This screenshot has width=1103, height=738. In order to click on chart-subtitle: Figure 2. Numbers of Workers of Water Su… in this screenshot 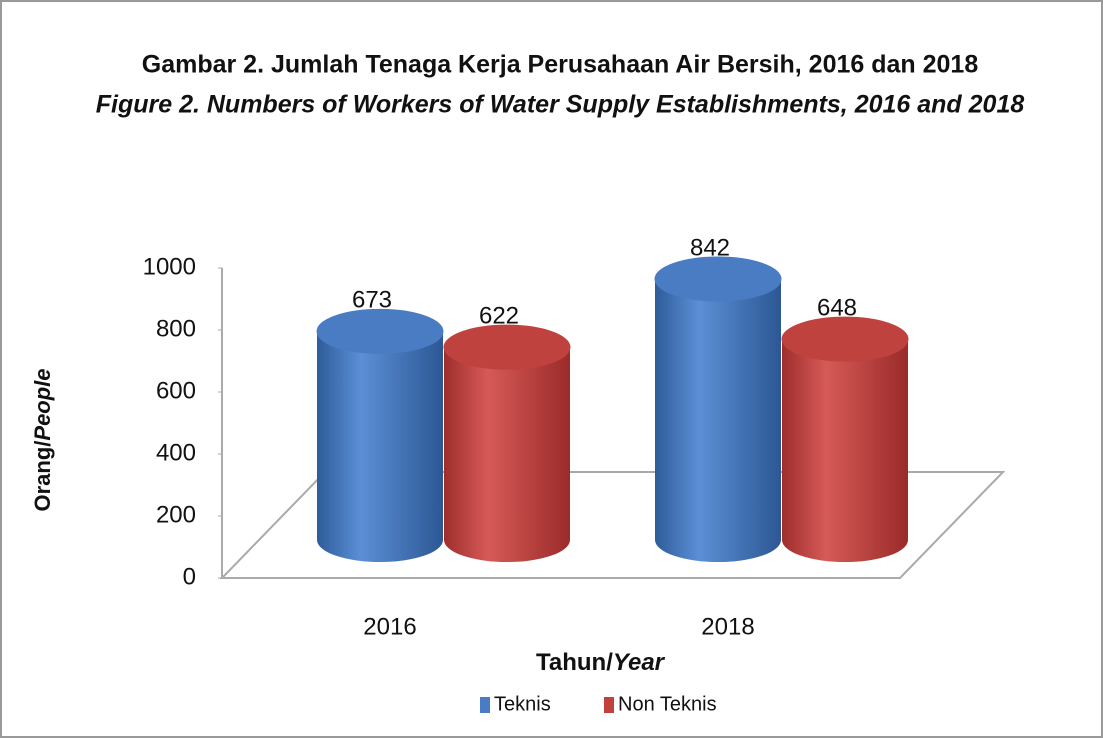, I will do `click(560, 105)`.